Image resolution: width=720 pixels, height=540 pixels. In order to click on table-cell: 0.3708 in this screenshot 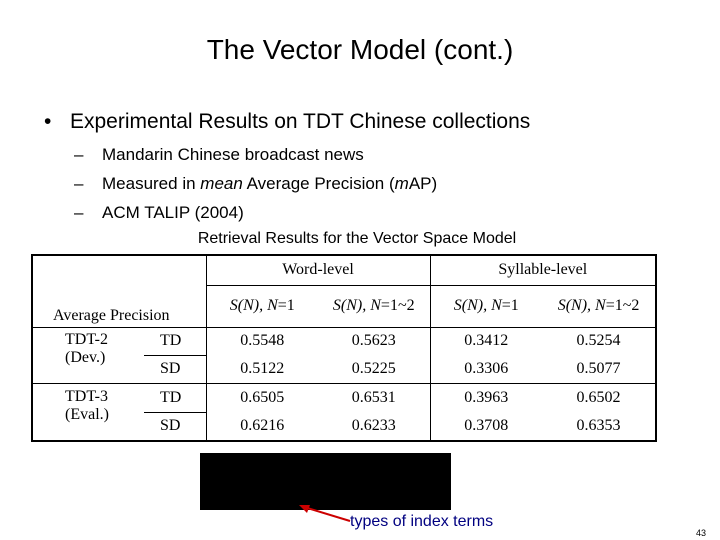, I will do `click(486, 425)`.